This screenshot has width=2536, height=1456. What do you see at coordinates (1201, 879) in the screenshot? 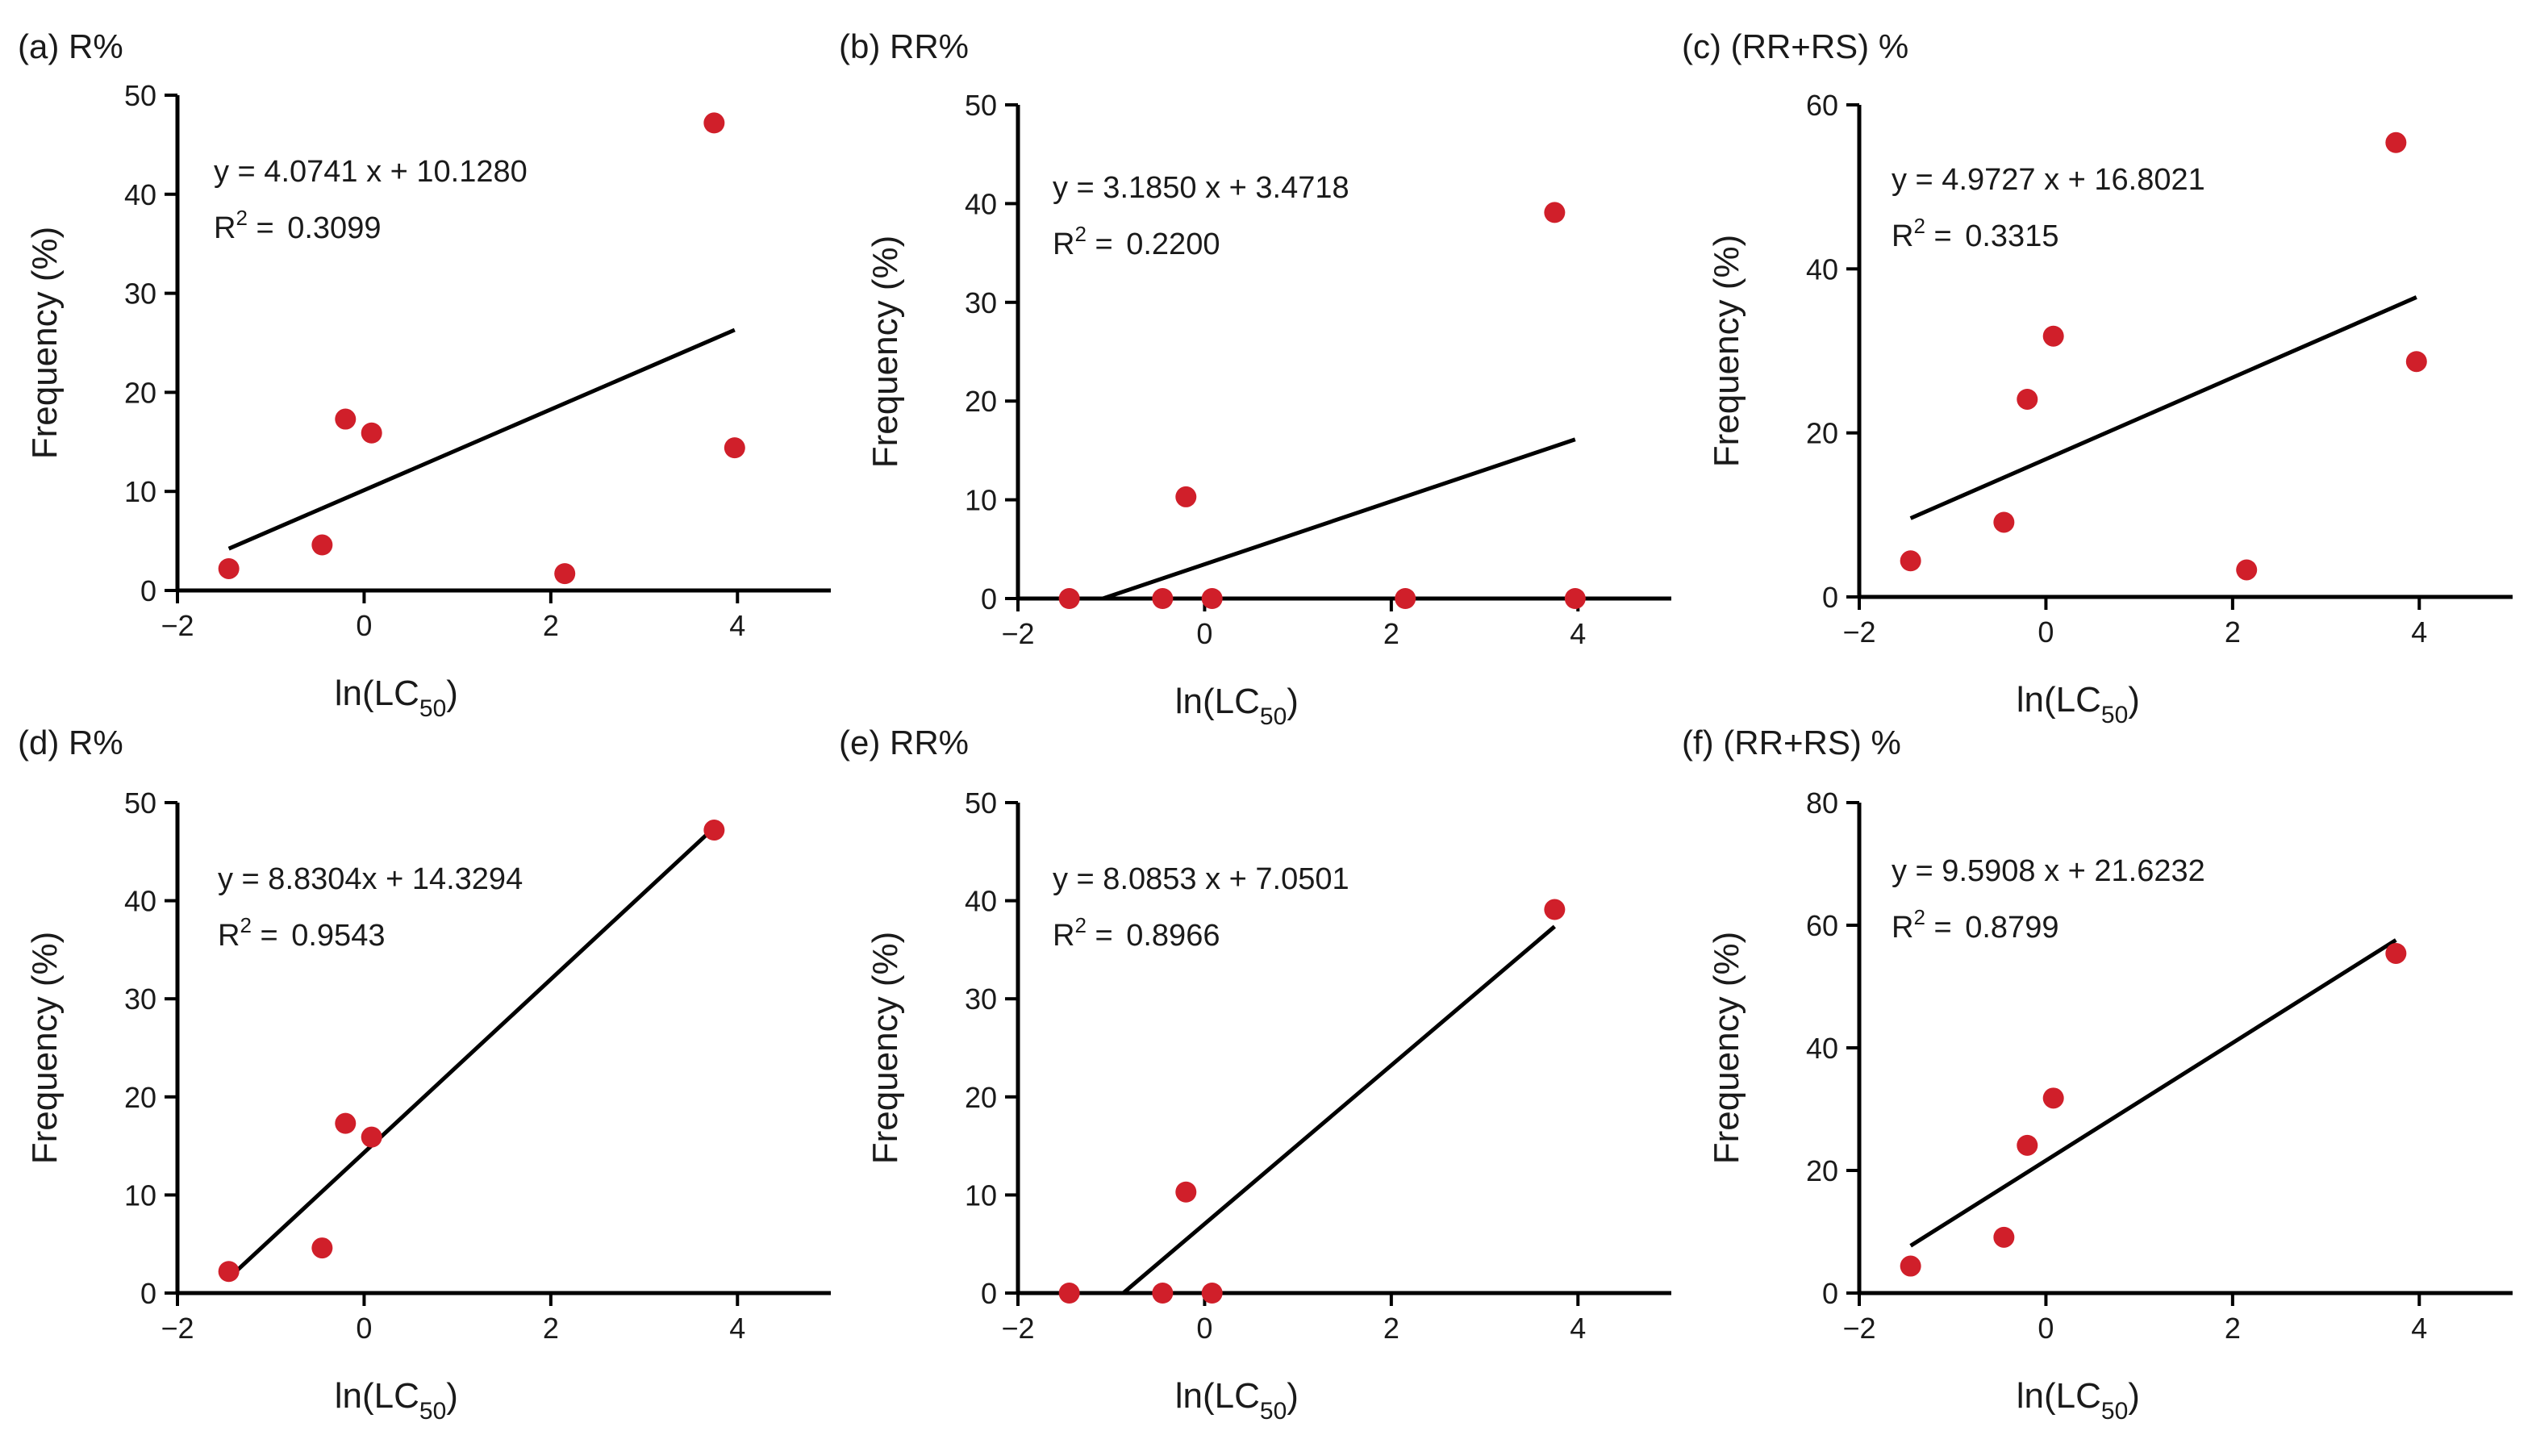
I see `regression-equation: y = 8.0853 x + 7.0501` at bounding box center [1201, 879].